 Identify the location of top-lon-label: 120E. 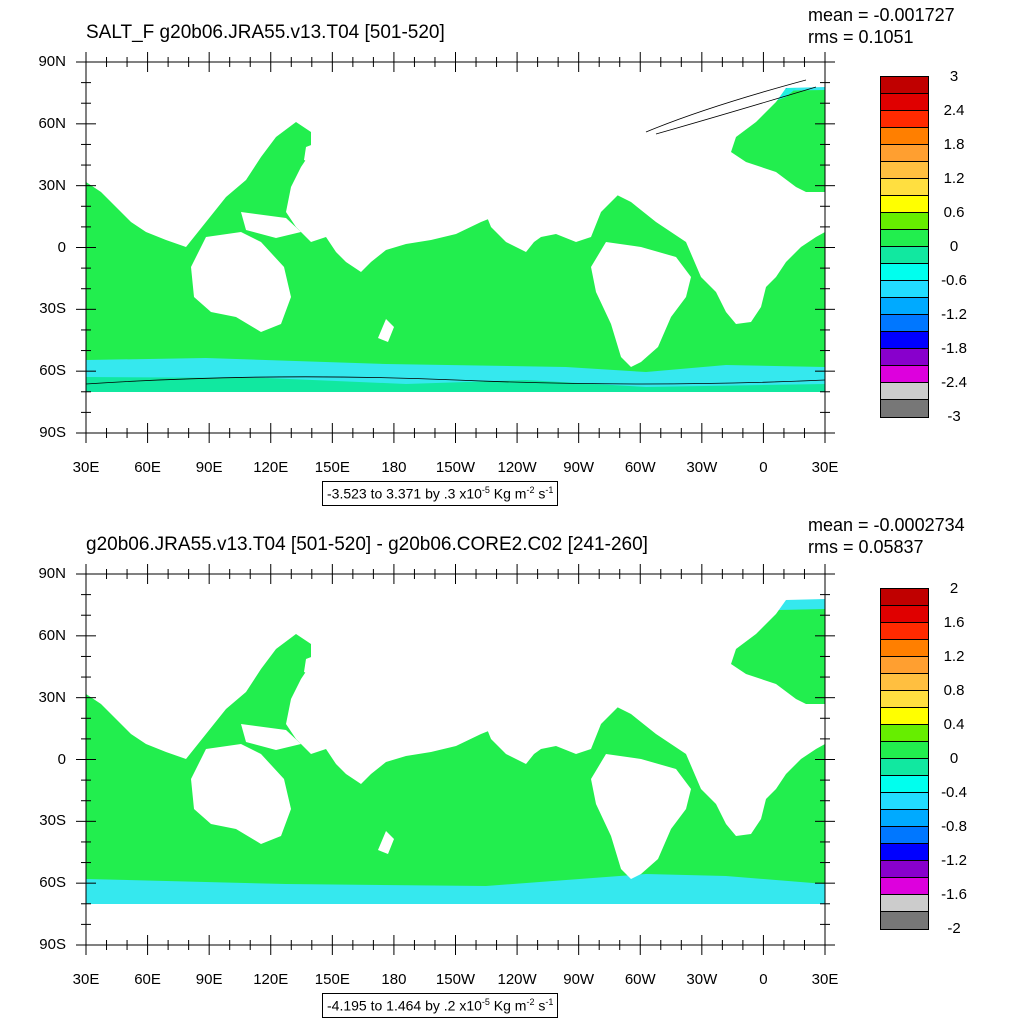
(271, 467).